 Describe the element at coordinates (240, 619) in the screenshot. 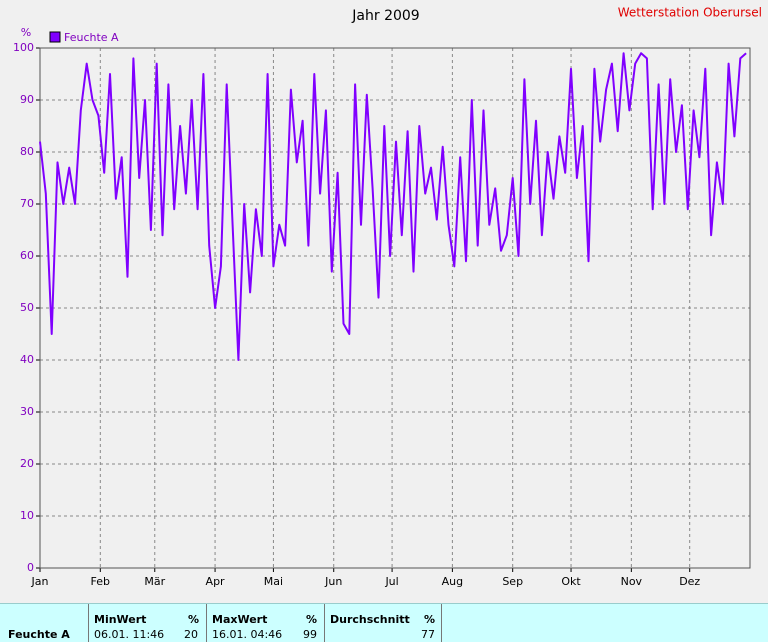

I see `col-header: MaxWert` at that location.